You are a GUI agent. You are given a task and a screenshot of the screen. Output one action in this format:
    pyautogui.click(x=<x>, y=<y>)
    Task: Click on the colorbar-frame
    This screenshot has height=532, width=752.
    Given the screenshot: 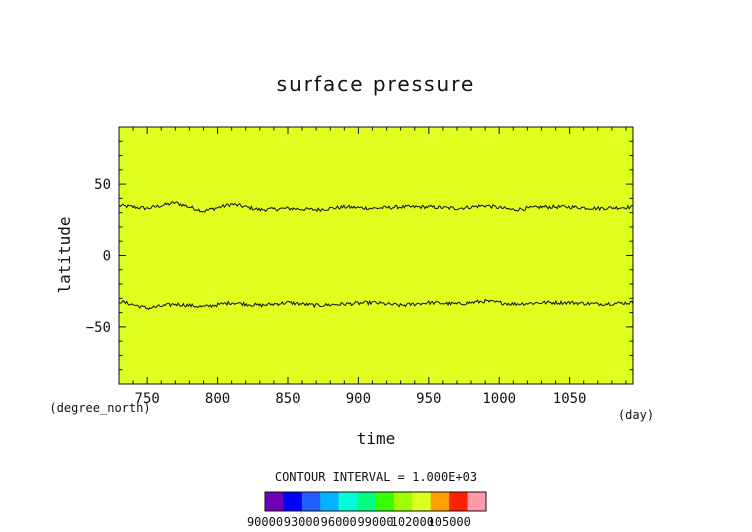 What is the action you would take?
    pyautogui.click(x=375, y=501)
    